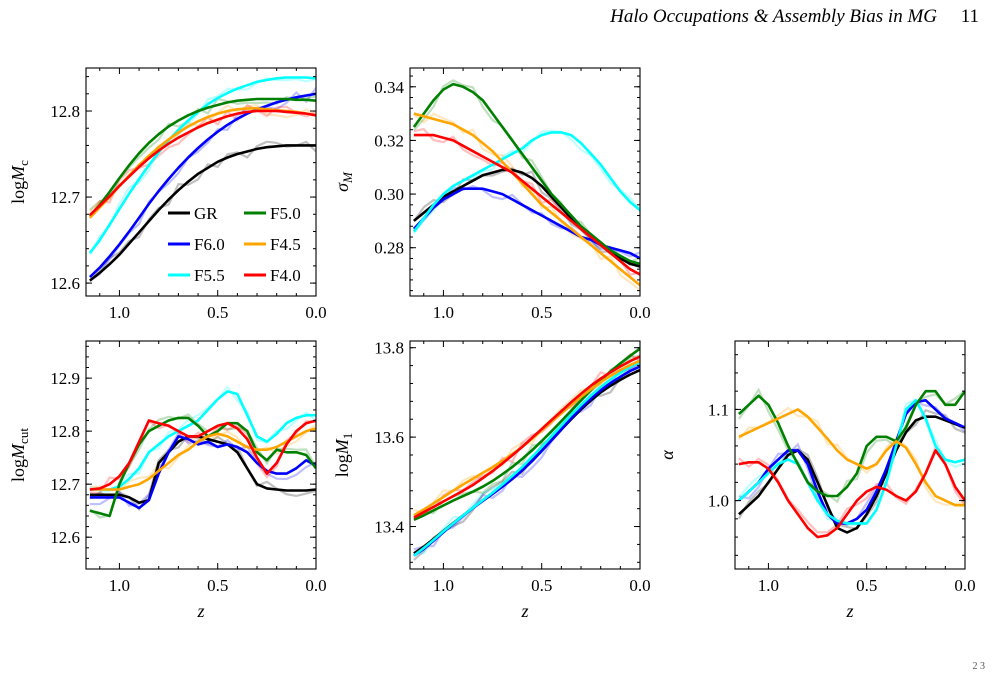  I want to click on y-tick-label: 0.30, so click(389, 194).